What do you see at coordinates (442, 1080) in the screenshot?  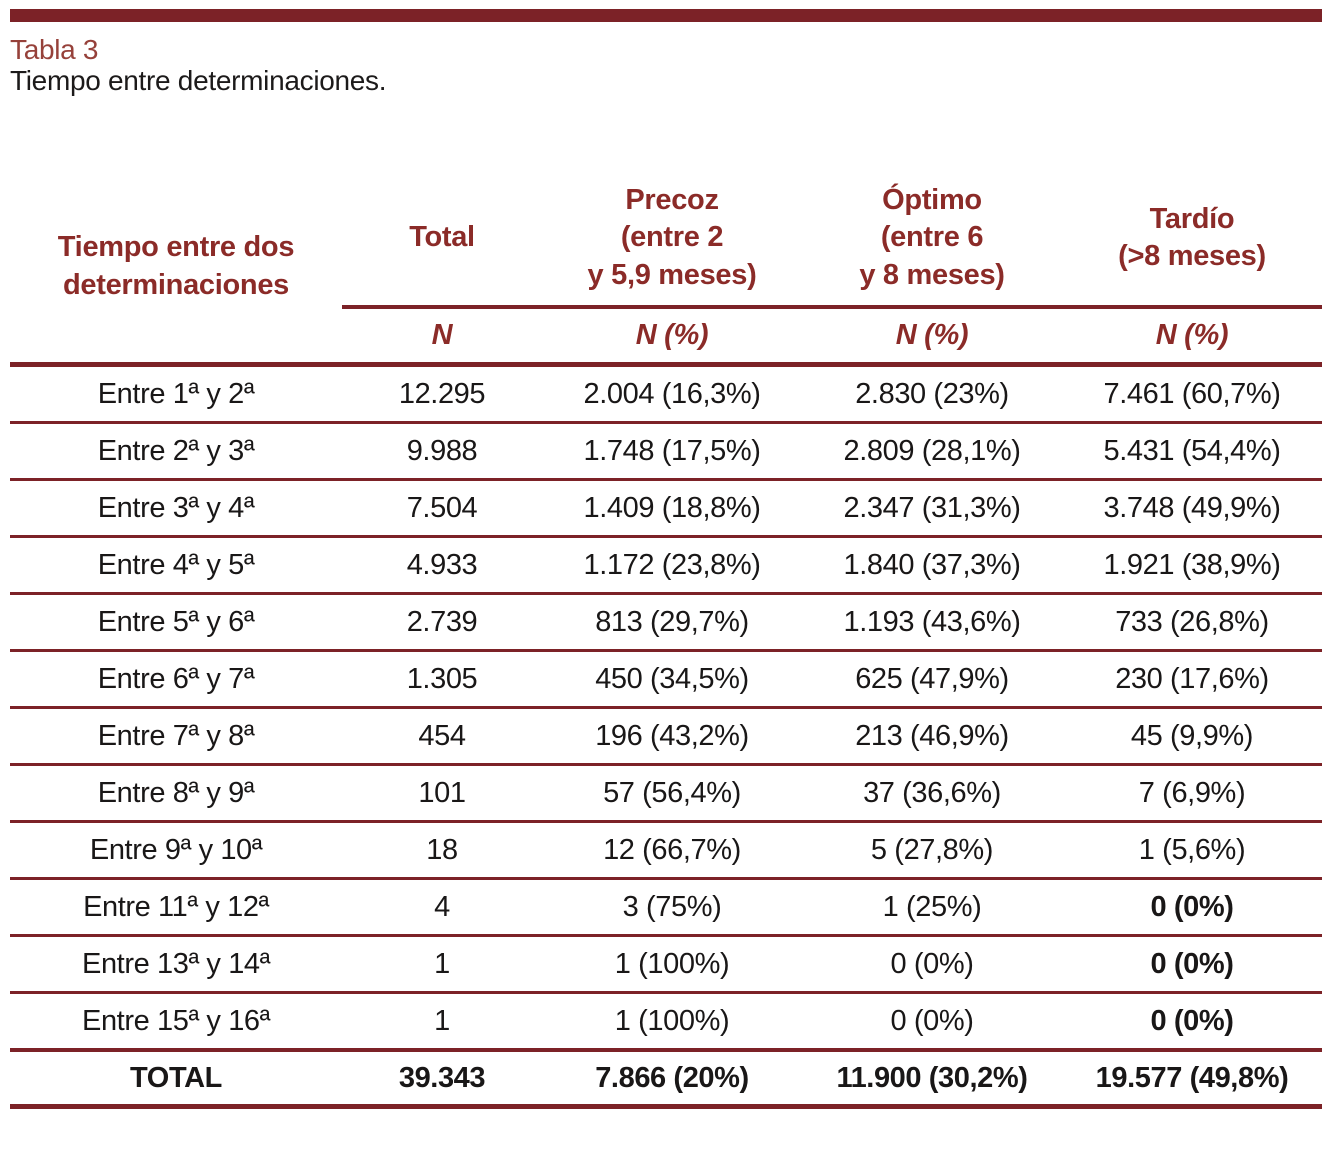 I see `total-cell-total: 39.343` at bounding box center [442, 1080].